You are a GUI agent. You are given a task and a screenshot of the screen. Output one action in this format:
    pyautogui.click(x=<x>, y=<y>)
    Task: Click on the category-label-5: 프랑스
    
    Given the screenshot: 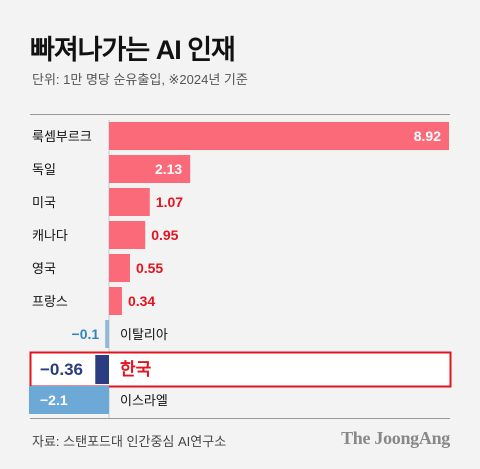 What is the action you would take?
    pyautogui.click(x=50, y=301)
    